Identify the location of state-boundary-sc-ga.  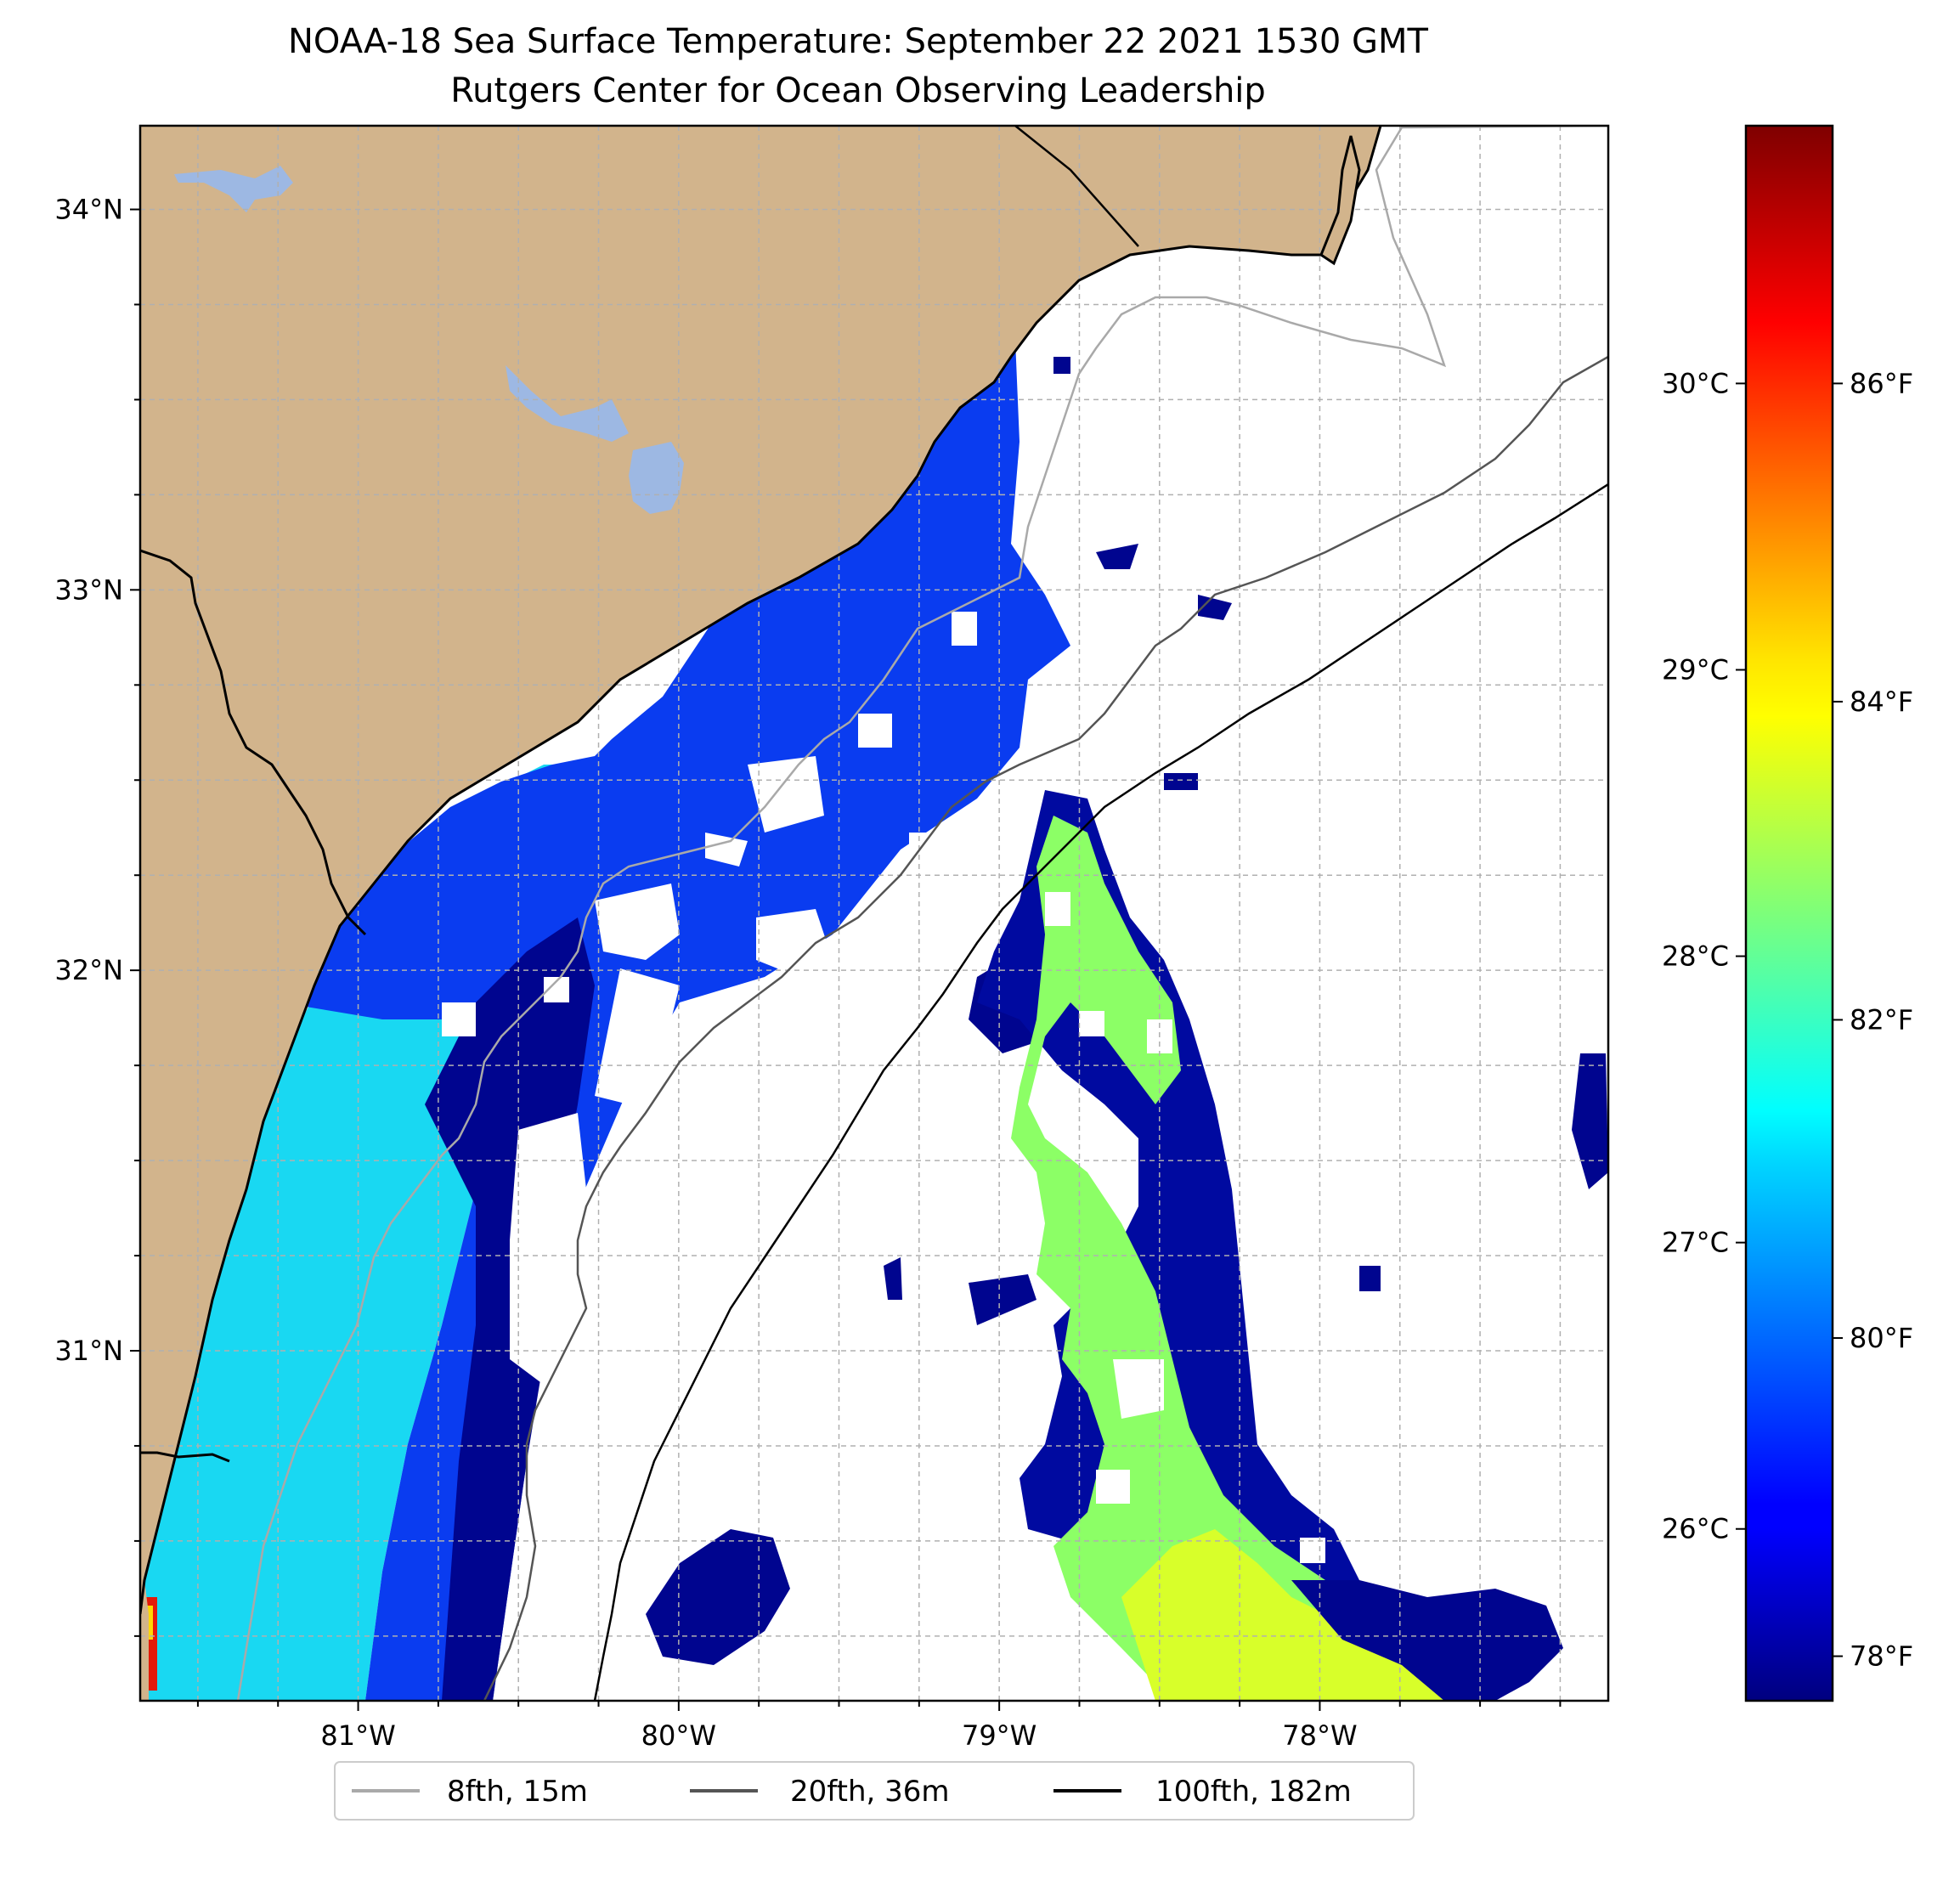
(254, 743).